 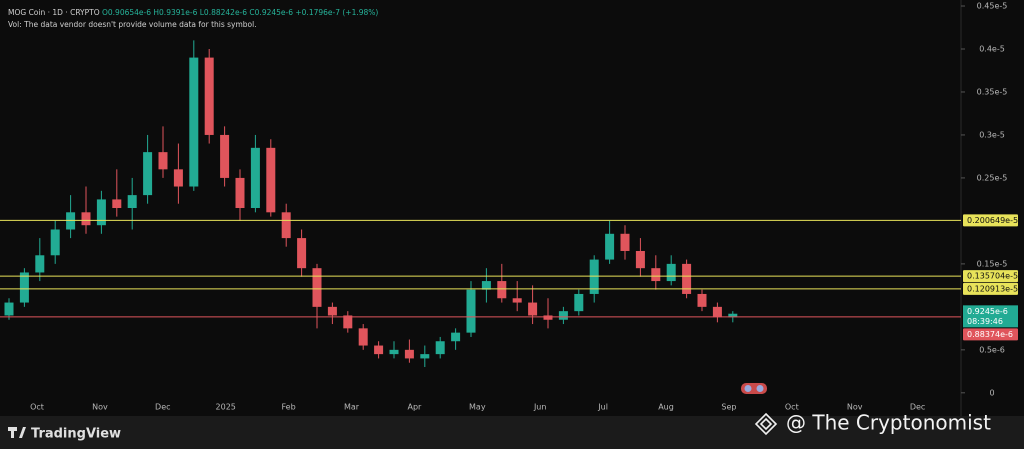 I want to click on y-tick-label: 0.3e-5, so click(x=992, y=134).